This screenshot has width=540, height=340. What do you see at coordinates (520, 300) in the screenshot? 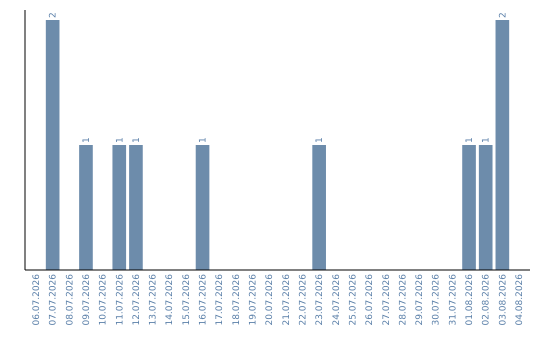
I see `x-tick-label: 04.08.2026` at bounding box center [520, 300].